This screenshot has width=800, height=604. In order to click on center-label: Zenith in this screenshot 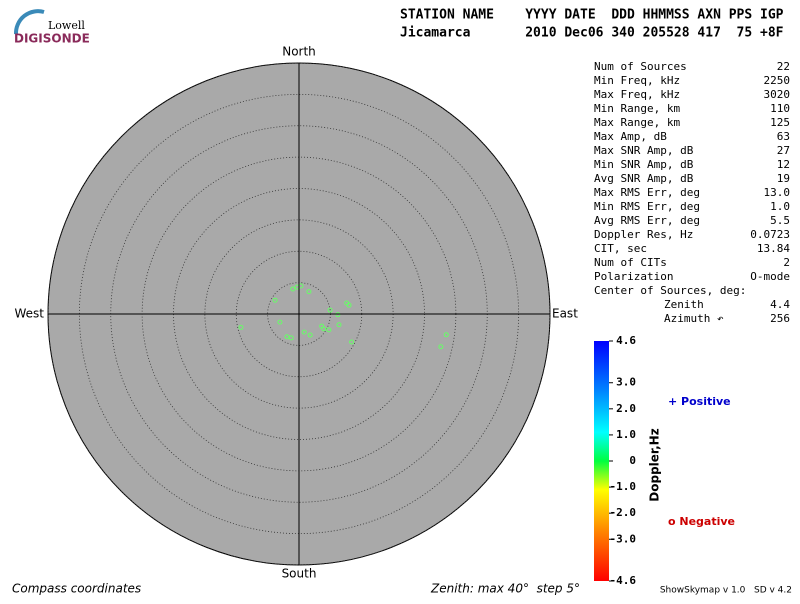, I will do `click(684, 304)`.